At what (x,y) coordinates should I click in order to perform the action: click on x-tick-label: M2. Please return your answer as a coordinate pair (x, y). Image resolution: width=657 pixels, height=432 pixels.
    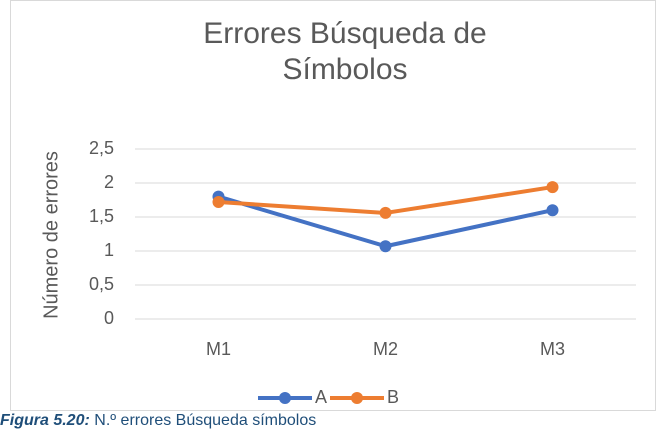
    Looking at the image, I should click on (385, 349).